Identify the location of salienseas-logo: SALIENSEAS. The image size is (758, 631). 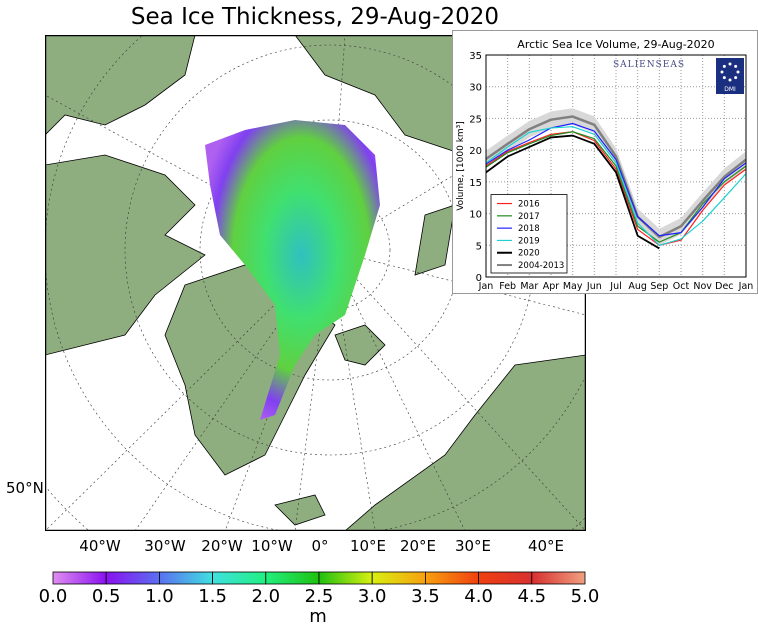
(649, 65).